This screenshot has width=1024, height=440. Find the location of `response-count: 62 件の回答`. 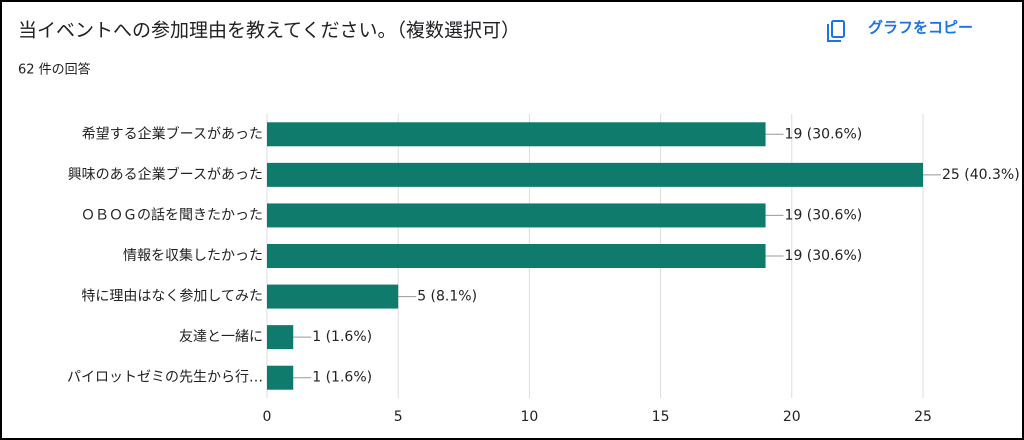

response-count: 62 件の回答 is located at coordinates (54, 70).